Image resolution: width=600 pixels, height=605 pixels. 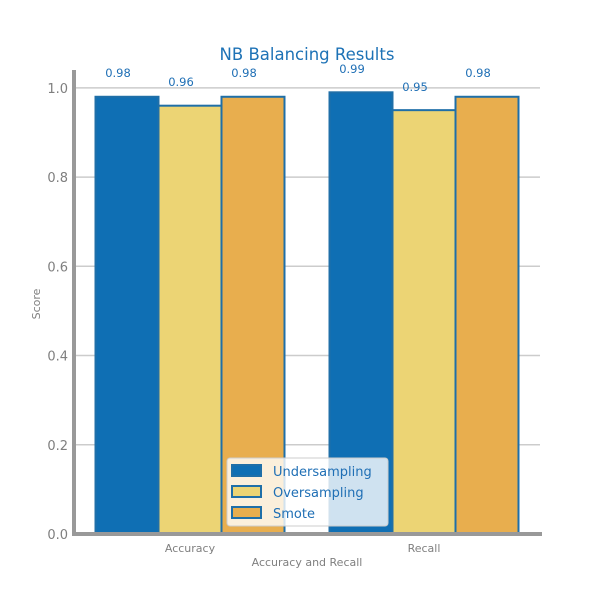 I want to click on chart-title: NB Balancing Results, so click(x=307, y=54).